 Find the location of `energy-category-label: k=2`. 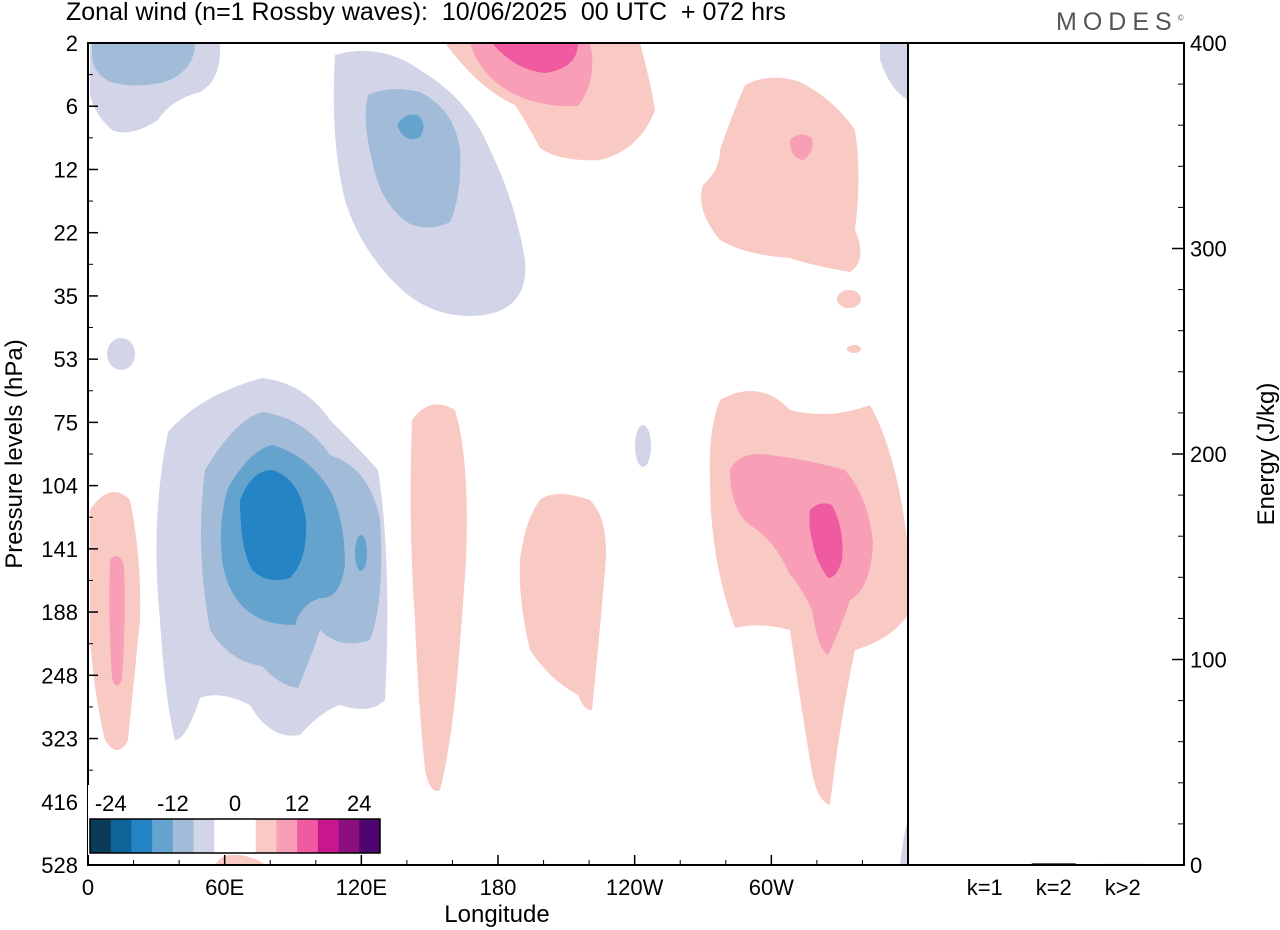

energy-category-label: k=2 is located at coordinates (1054, 887).